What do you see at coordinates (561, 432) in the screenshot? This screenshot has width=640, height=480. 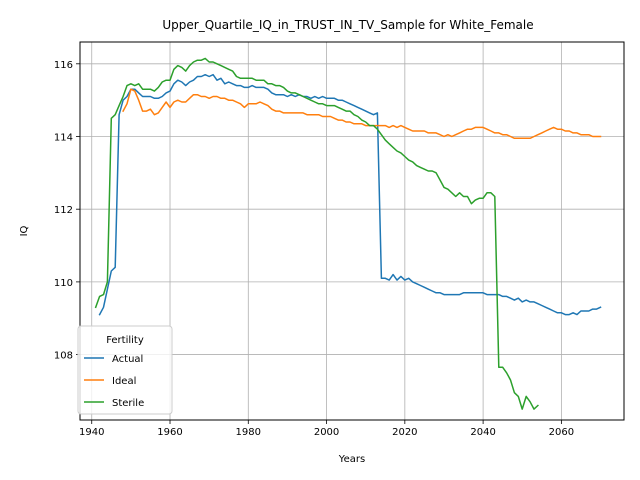 I see `x-tick-label: 2060` at bounding box center [561, 432].